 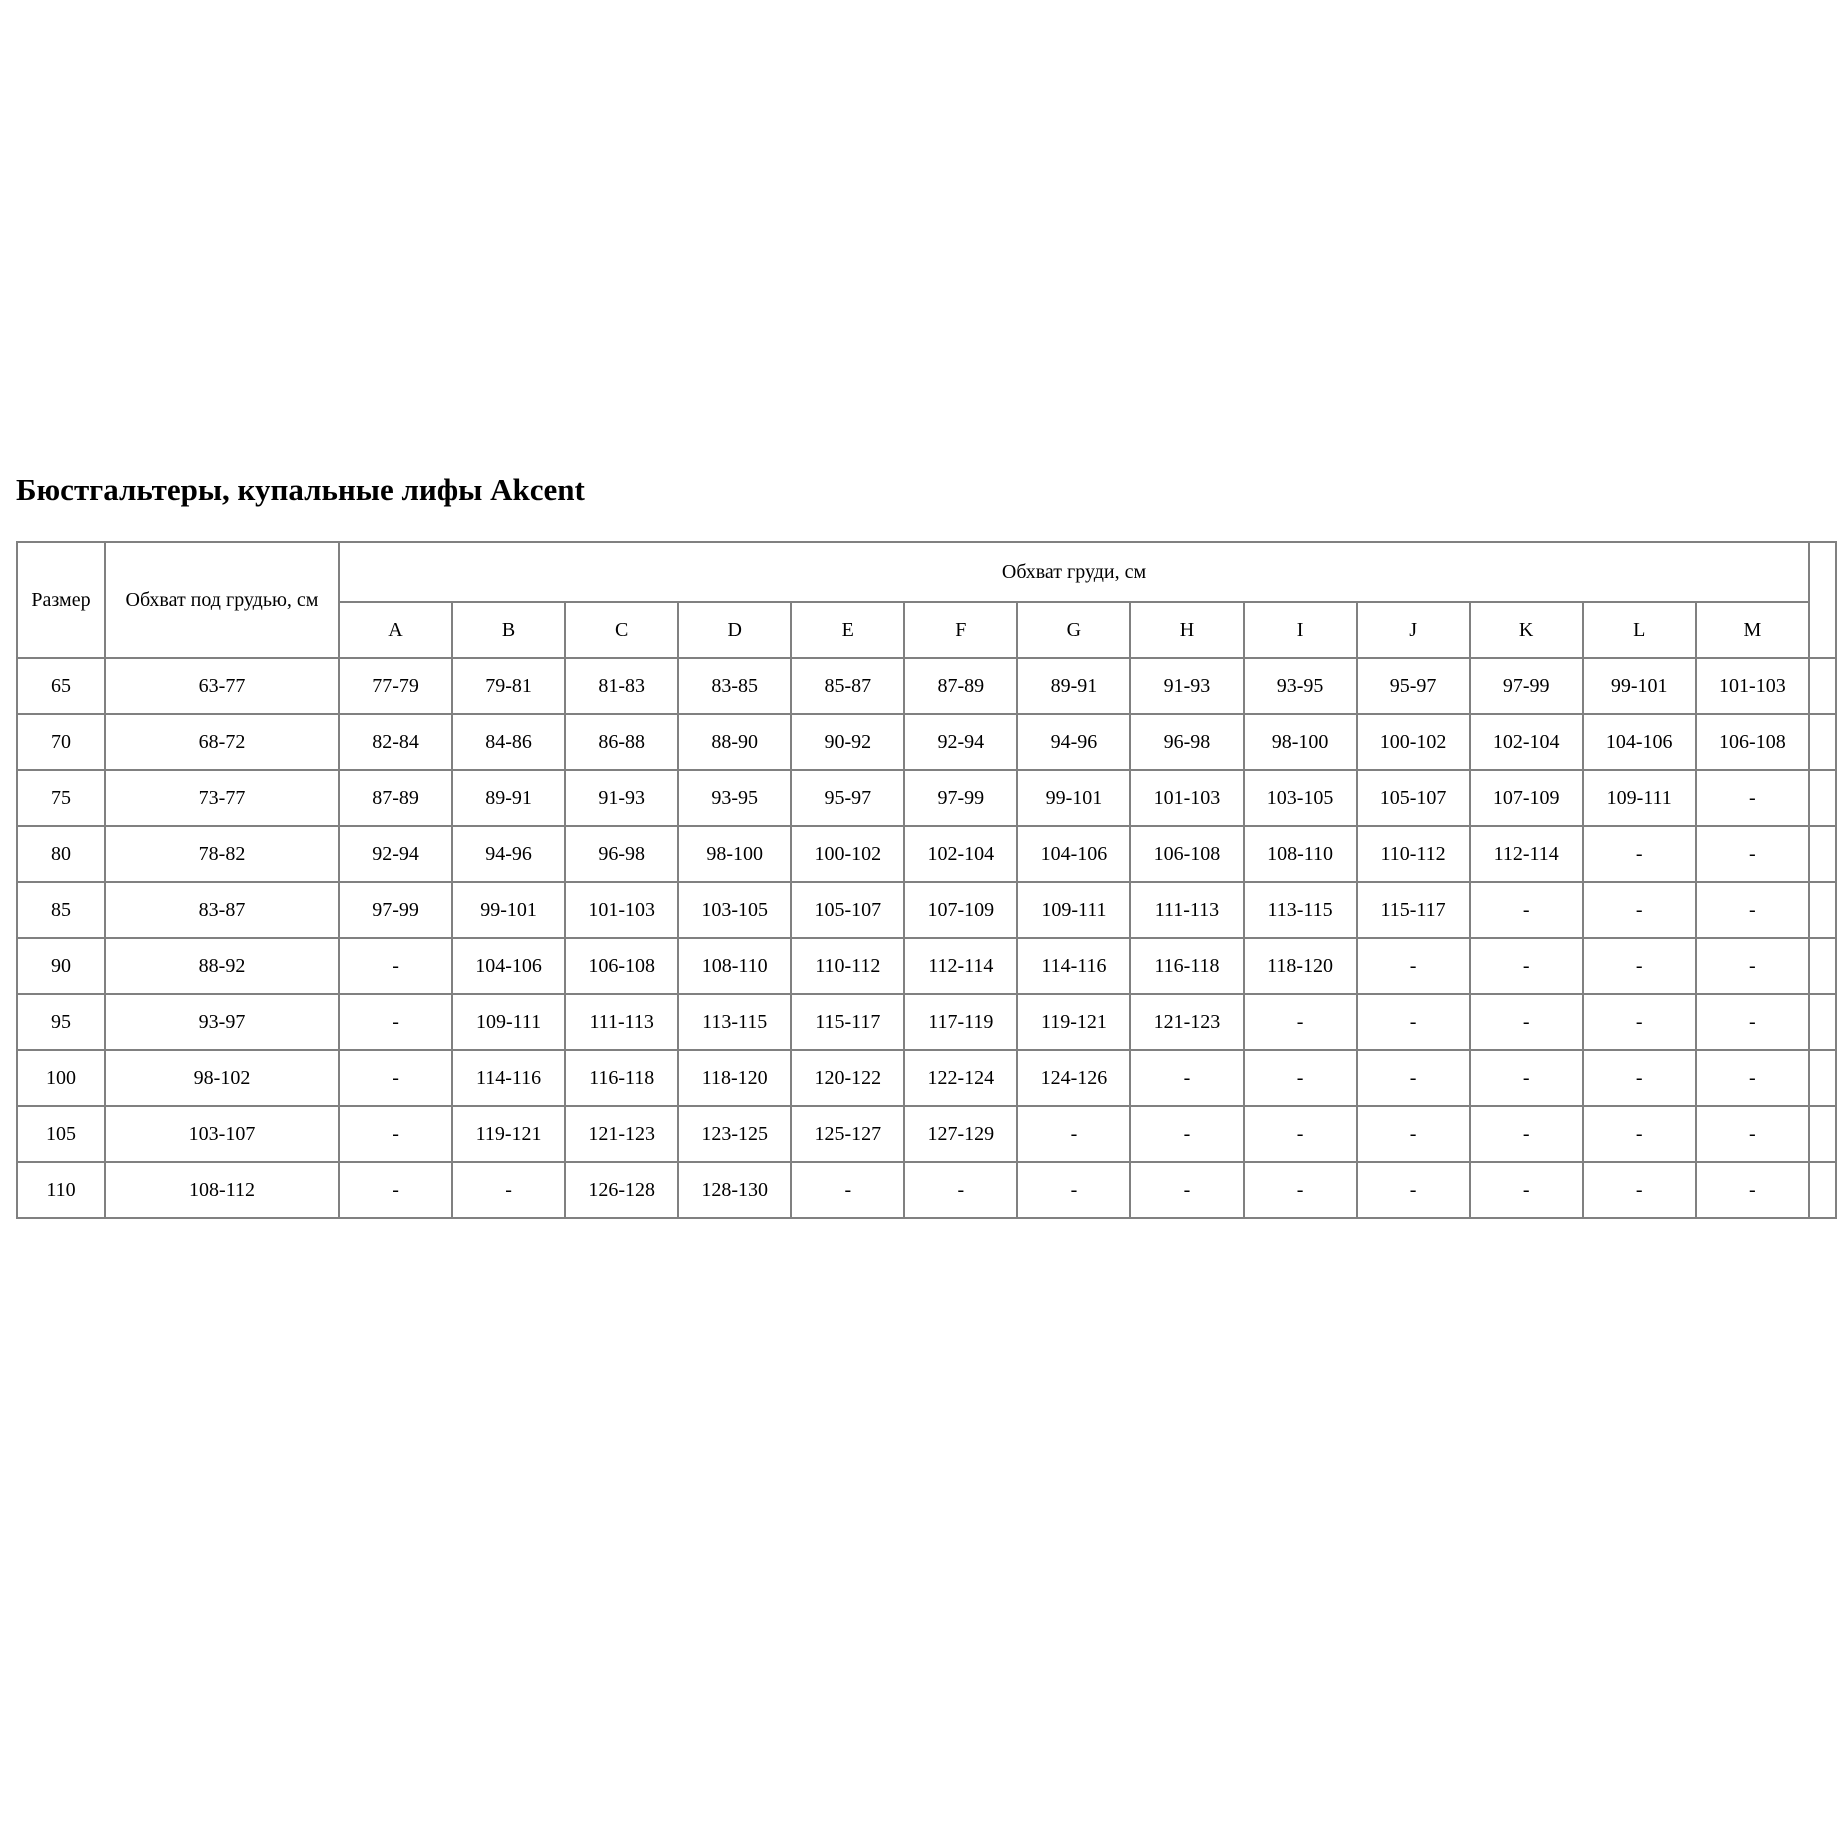 I want to click on cup-range-cell: 116-118, so click(x=622, y=1078).